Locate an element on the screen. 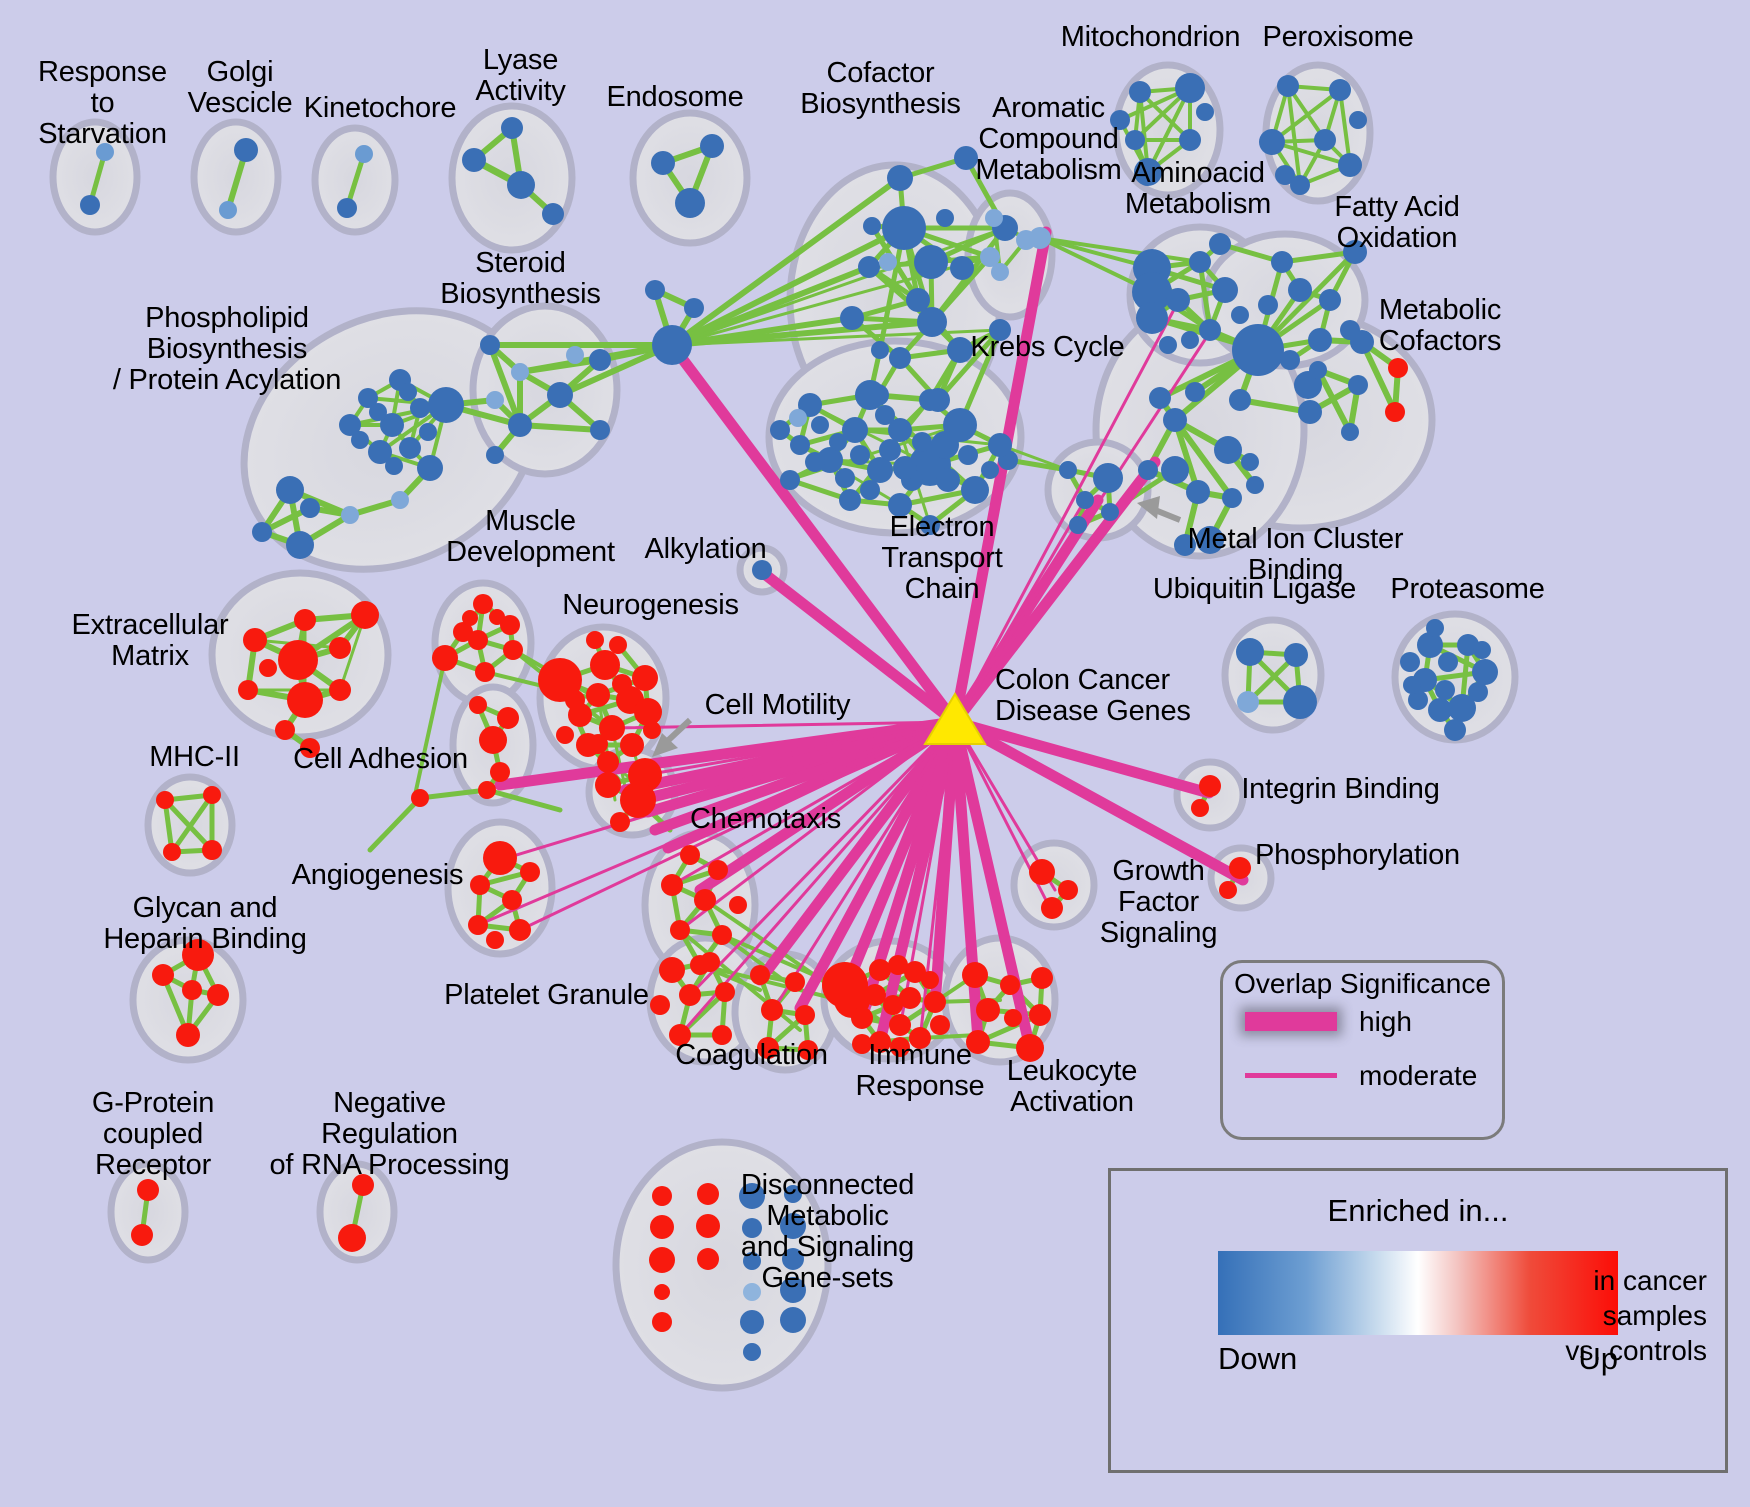 The width and height of the screenshot is (1750, 1507). label-fatty-acid-oxidation: Fatty Acid Oxidation is located at coordinates (1397, 223).